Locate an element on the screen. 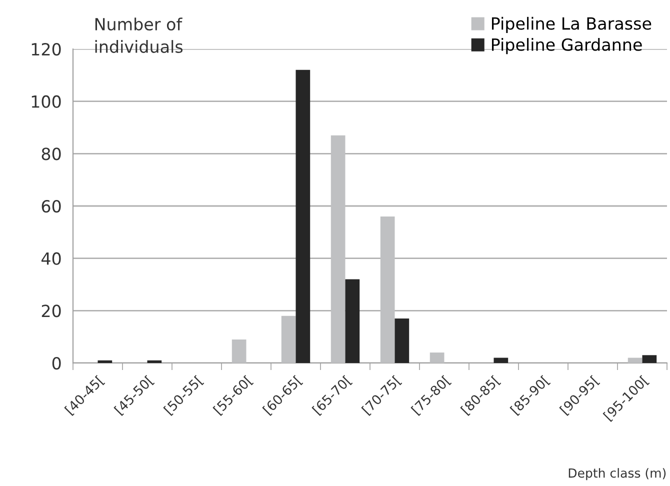 This screenshot has width=670, height=486. y-tick-label: 120 is located at coordinates (46, 49).